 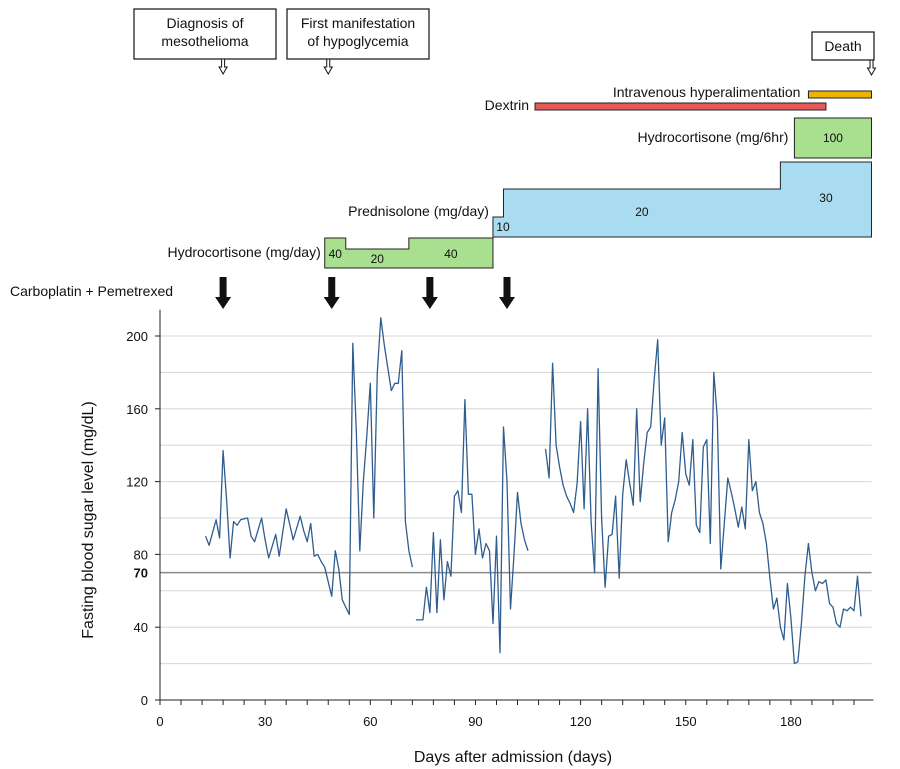 I want to click on x-tick-label: 0, so click(x=159, y=721).